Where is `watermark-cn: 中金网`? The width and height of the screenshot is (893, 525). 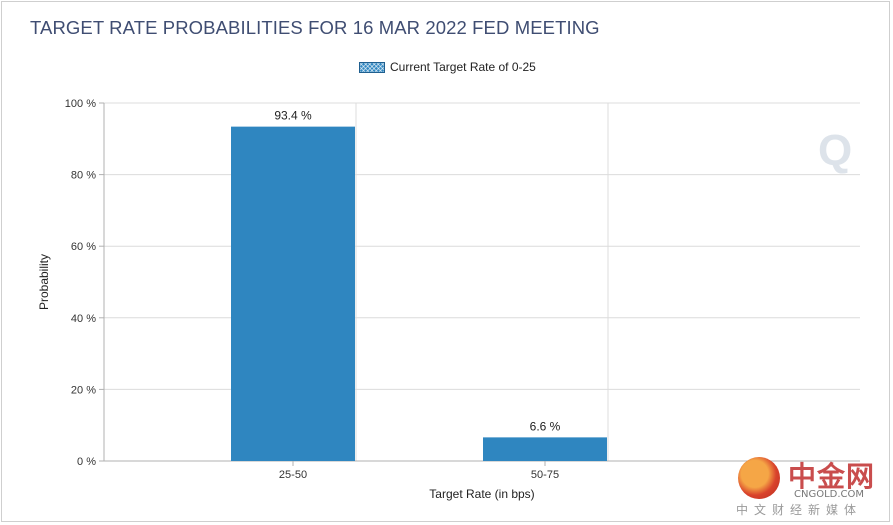
watermark-cn: 中金网 is located at coordinates (832, 476).